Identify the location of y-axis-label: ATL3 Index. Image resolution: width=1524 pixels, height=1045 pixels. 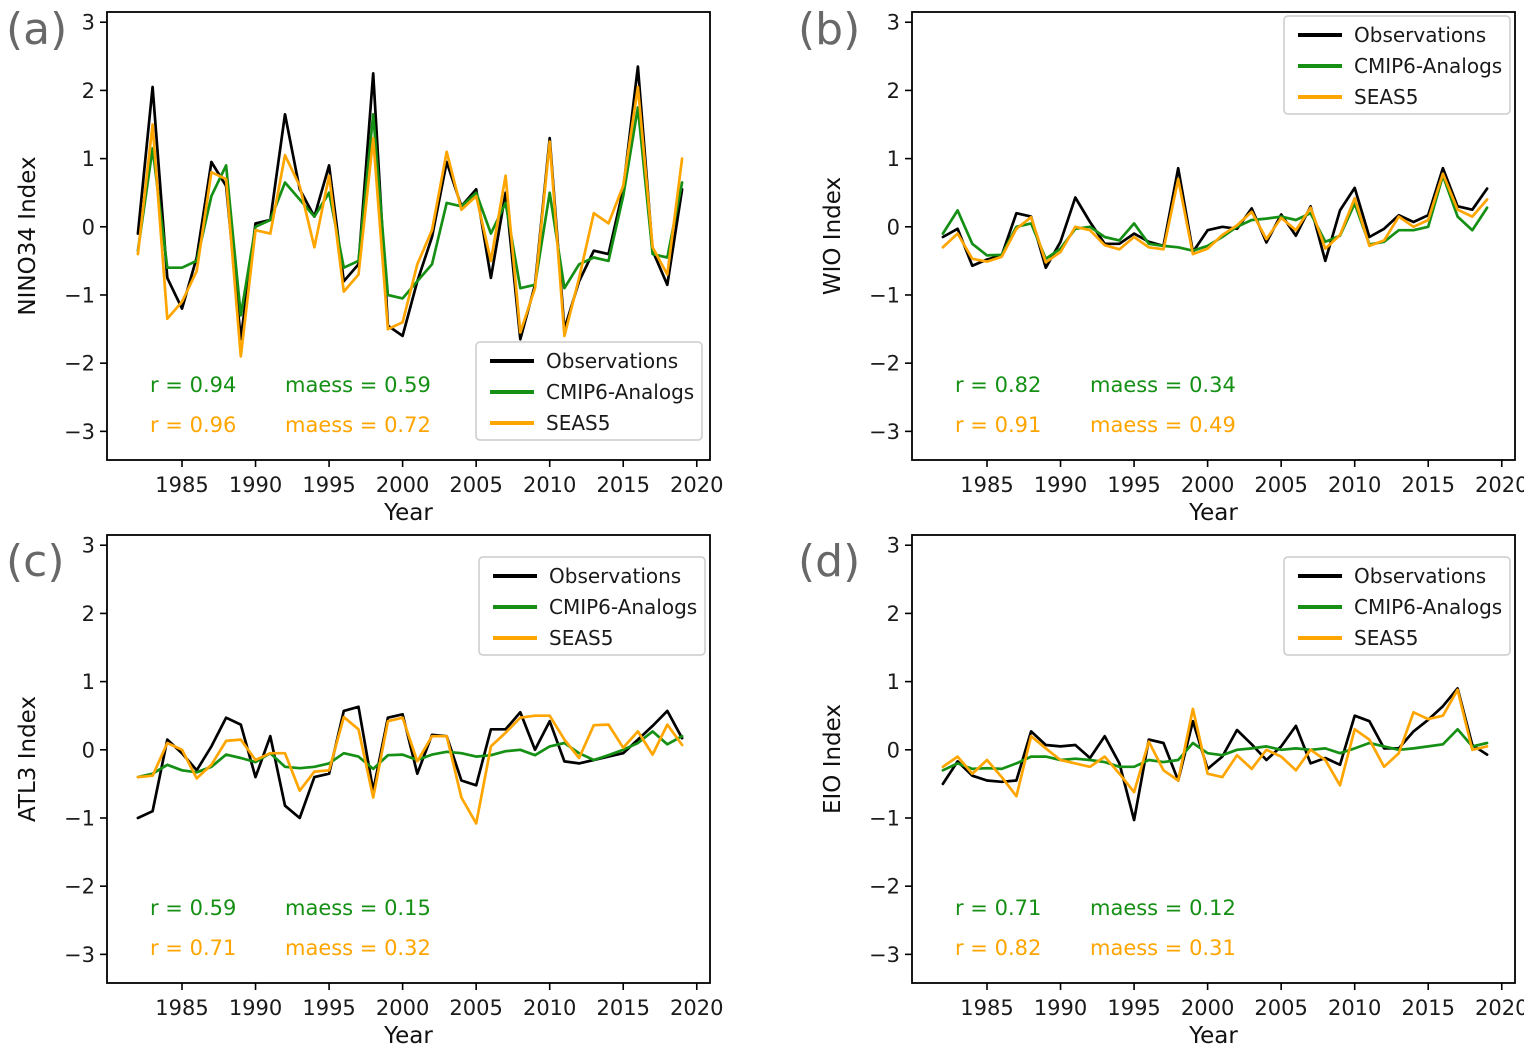
(28, 759).